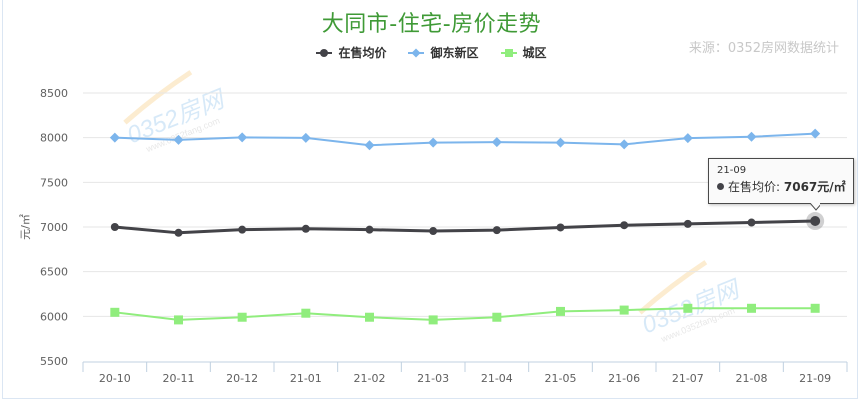 This screenshot has height=404, width=863. Describe the element at coordinates (497, 378) in the screenshot. I see `x-tick-label: 21-04` at that location.